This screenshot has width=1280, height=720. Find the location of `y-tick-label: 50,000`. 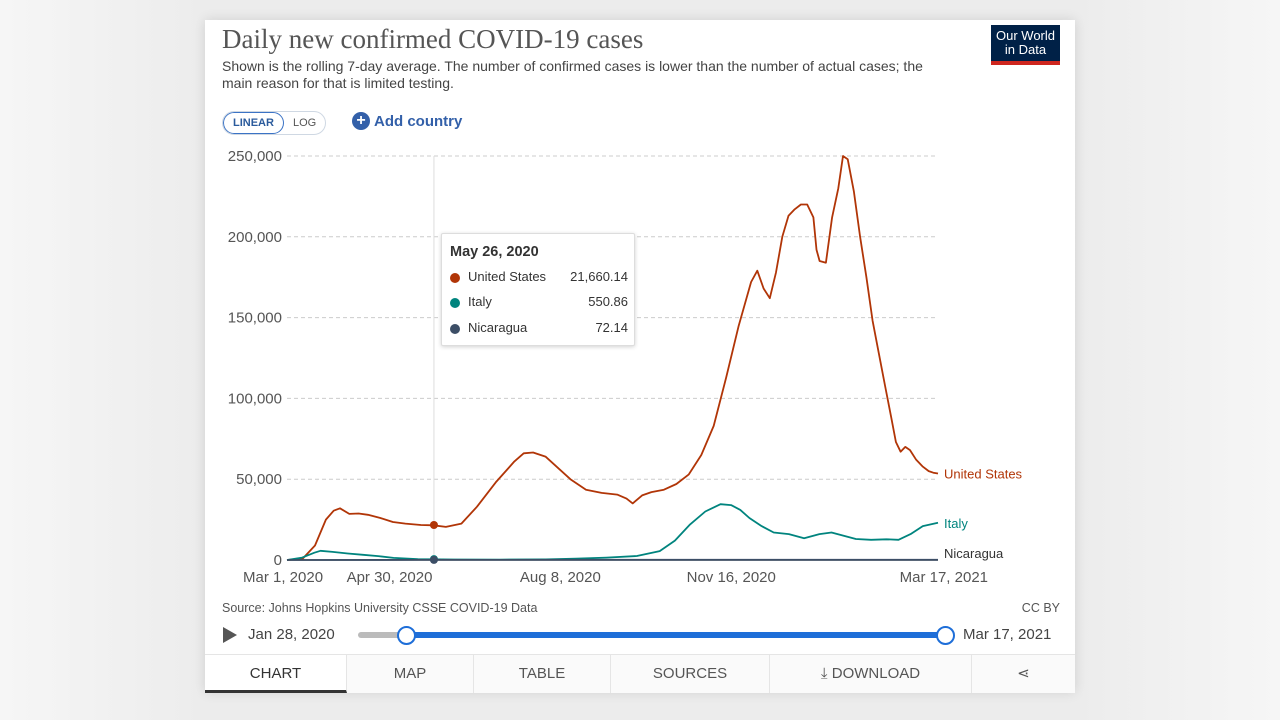

y-tick-label: 50,000 is located at coordinates (259, 479).